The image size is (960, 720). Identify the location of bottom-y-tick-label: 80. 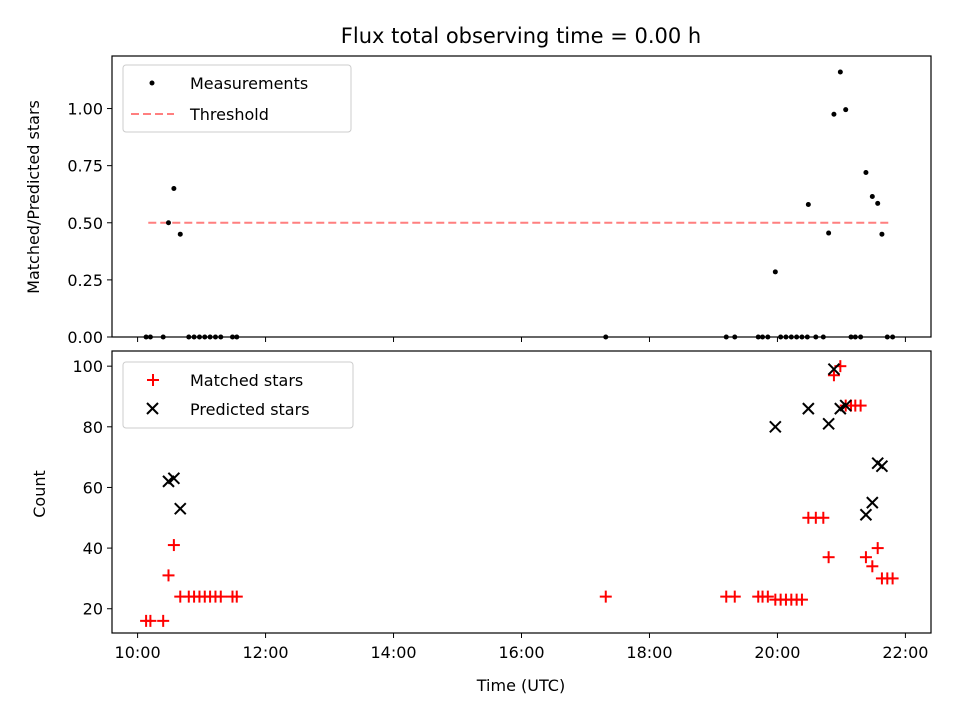
(93, 427).